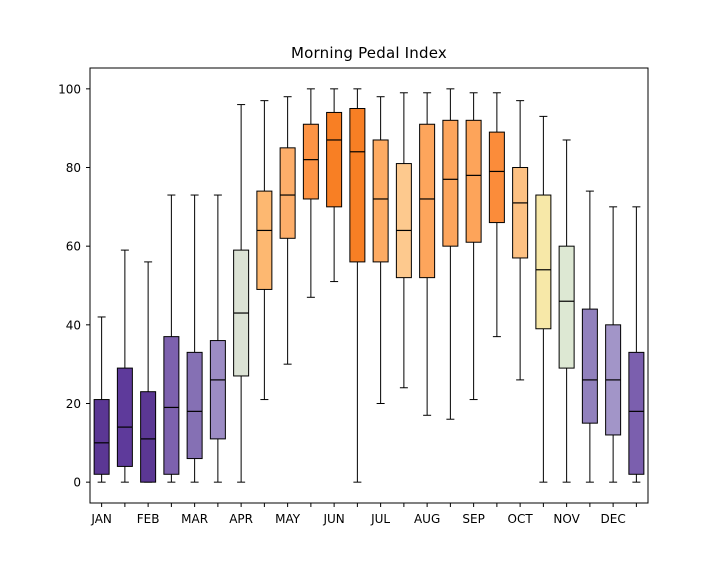 This screenshot has height=576, width=720. What do you see at coordinates (288, 519) in the screenshot?
I see `x-tick-label: MAY` at bounding box center [288, 519].